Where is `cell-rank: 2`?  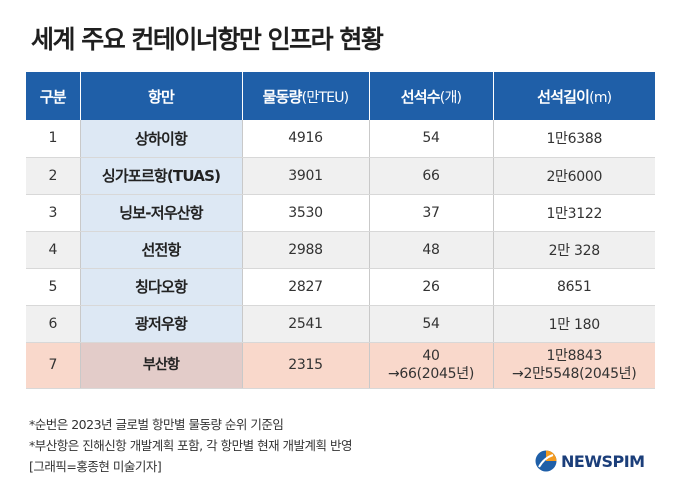
cell-rank: 2 is located at coordinates (53, 176).